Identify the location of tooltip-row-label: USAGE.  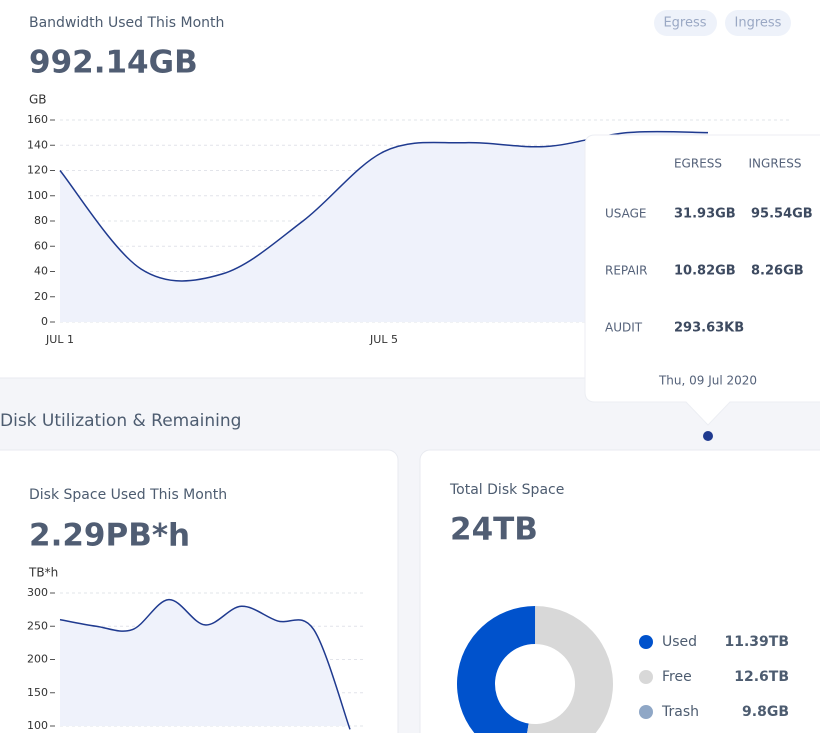
(626, 214).